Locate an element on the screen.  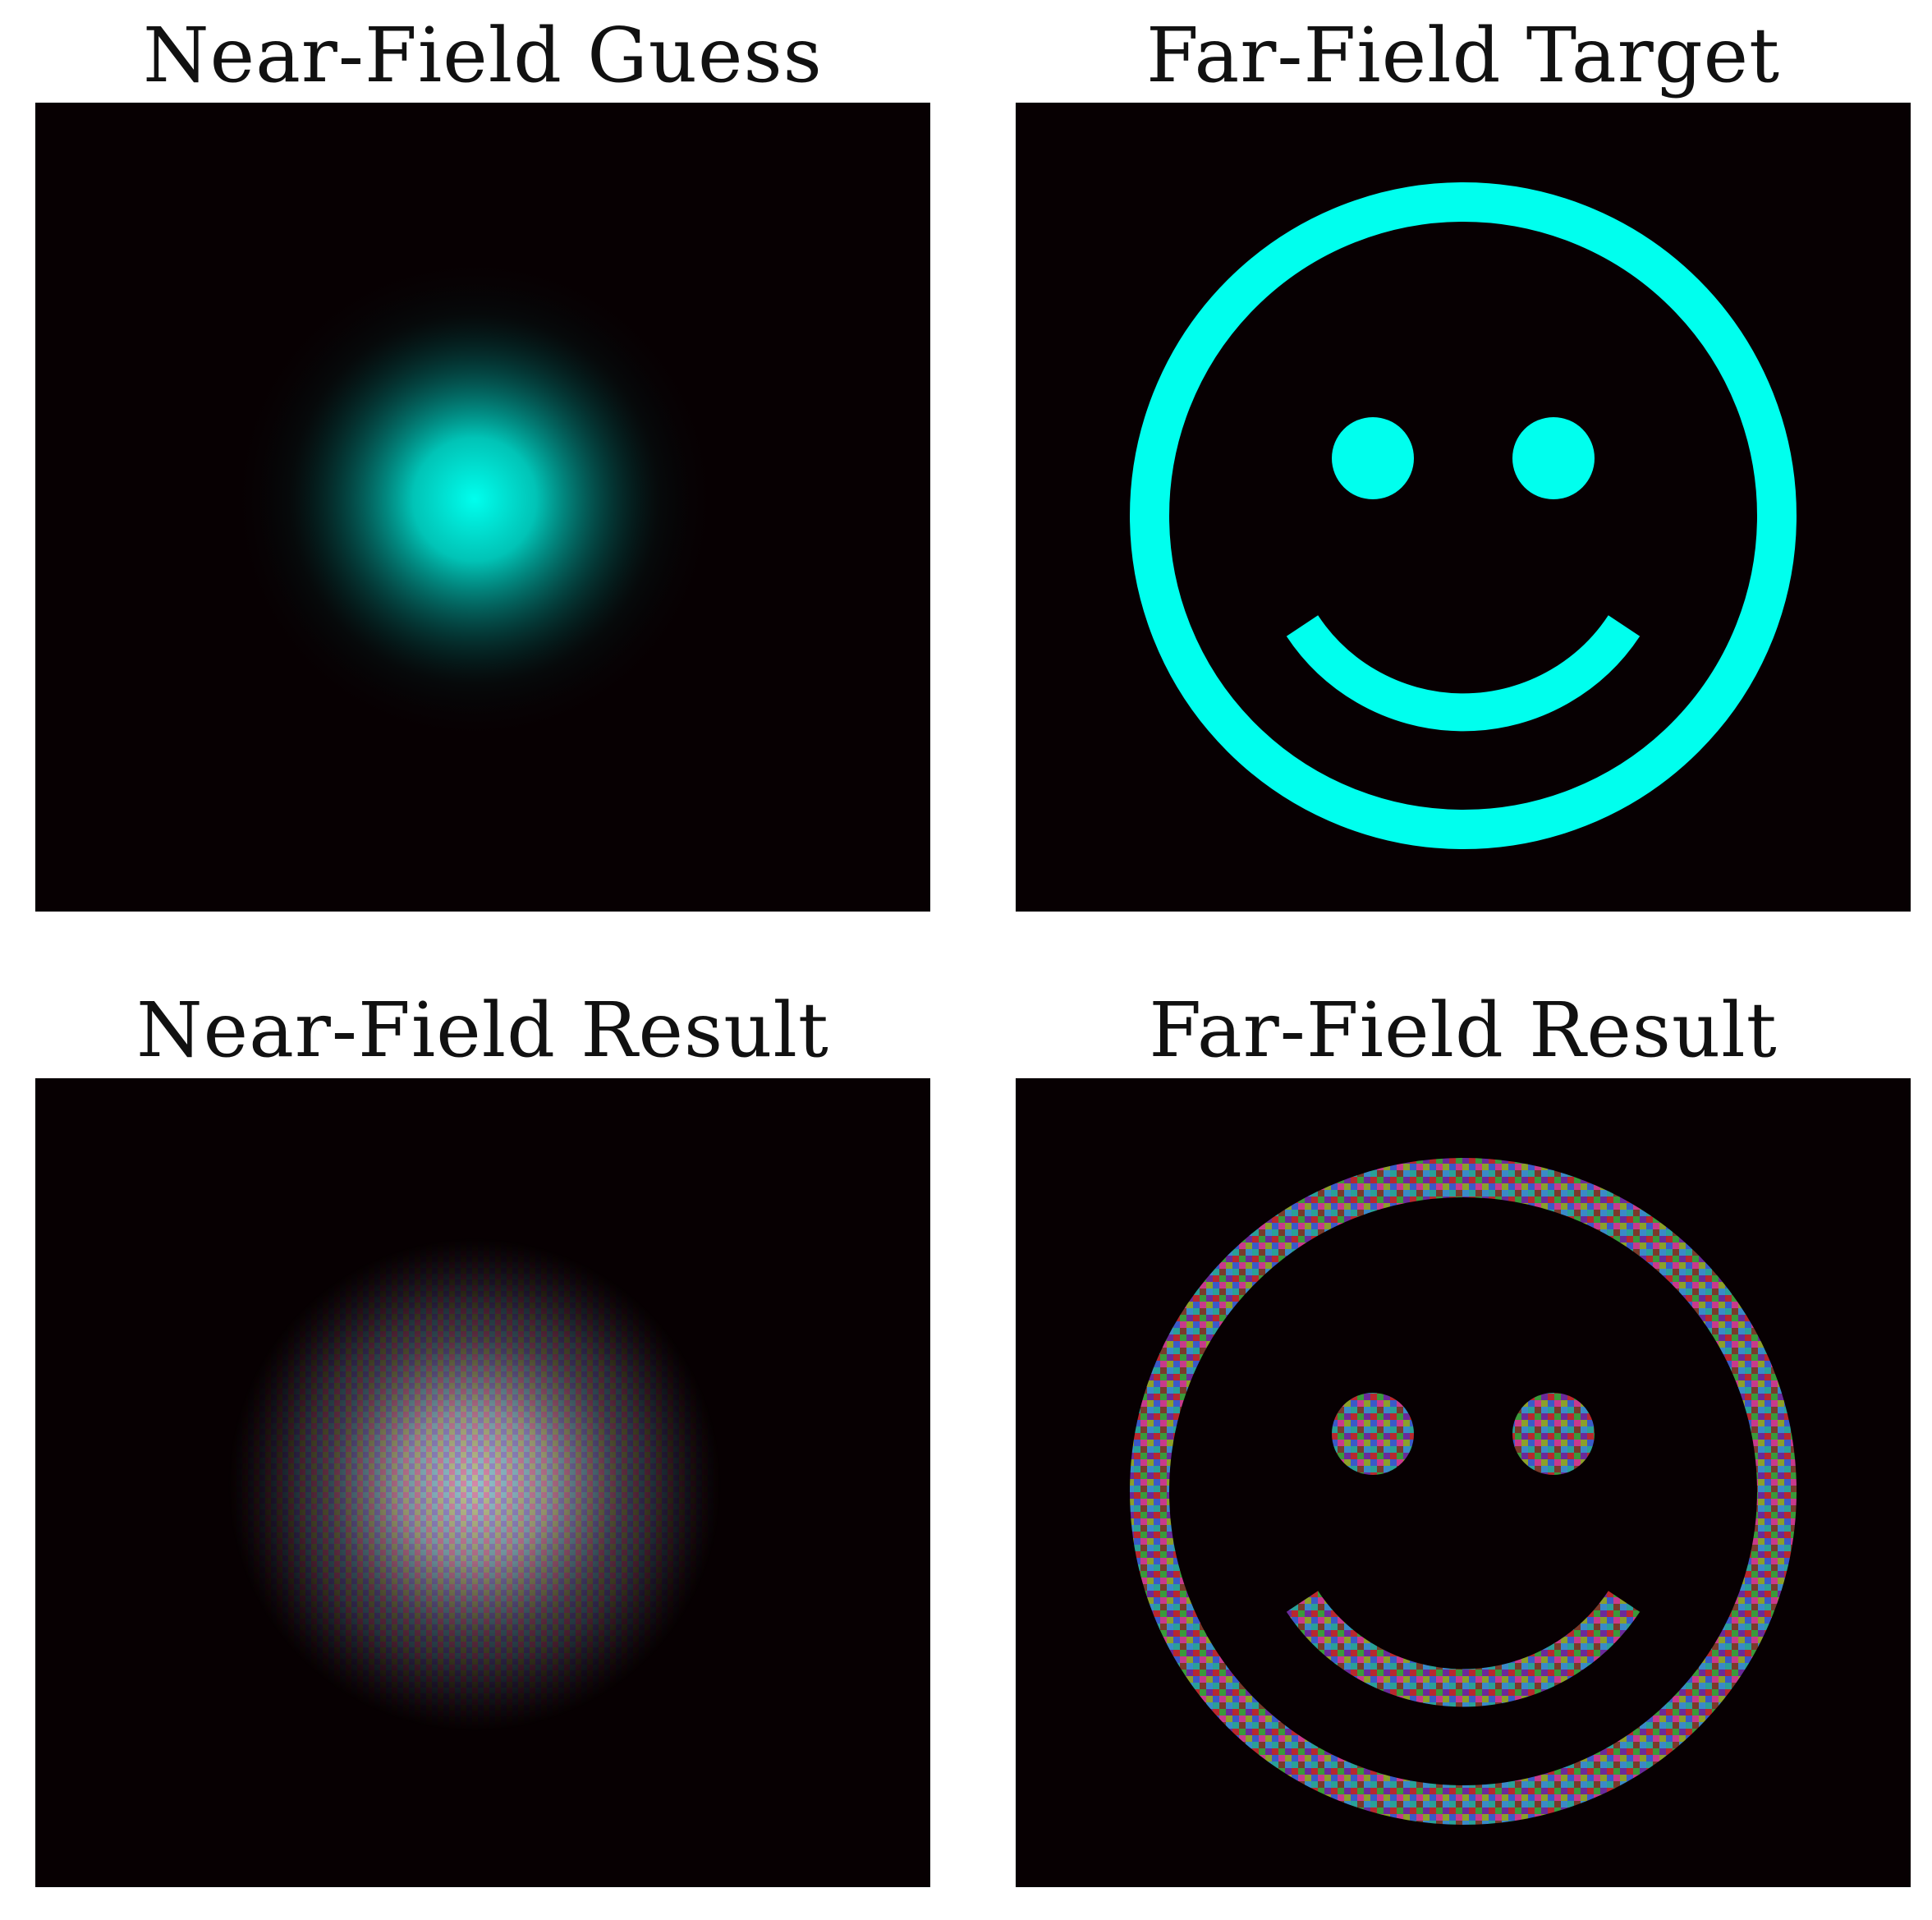
speckle-texture is located at coordinates (474, 1484).